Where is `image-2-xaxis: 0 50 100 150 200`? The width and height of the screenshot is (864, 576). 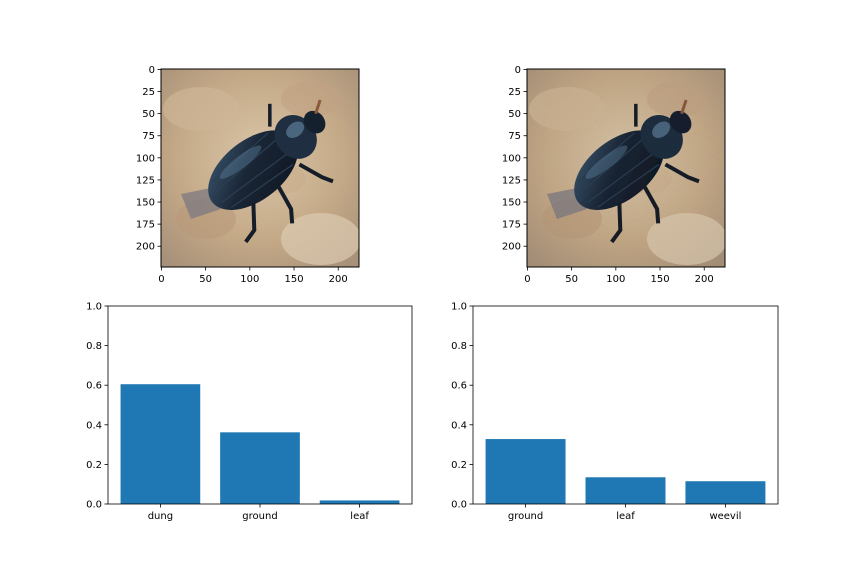 image-2-xaxis: 0 50 100 150 200 is located at coordinates (619, 276).